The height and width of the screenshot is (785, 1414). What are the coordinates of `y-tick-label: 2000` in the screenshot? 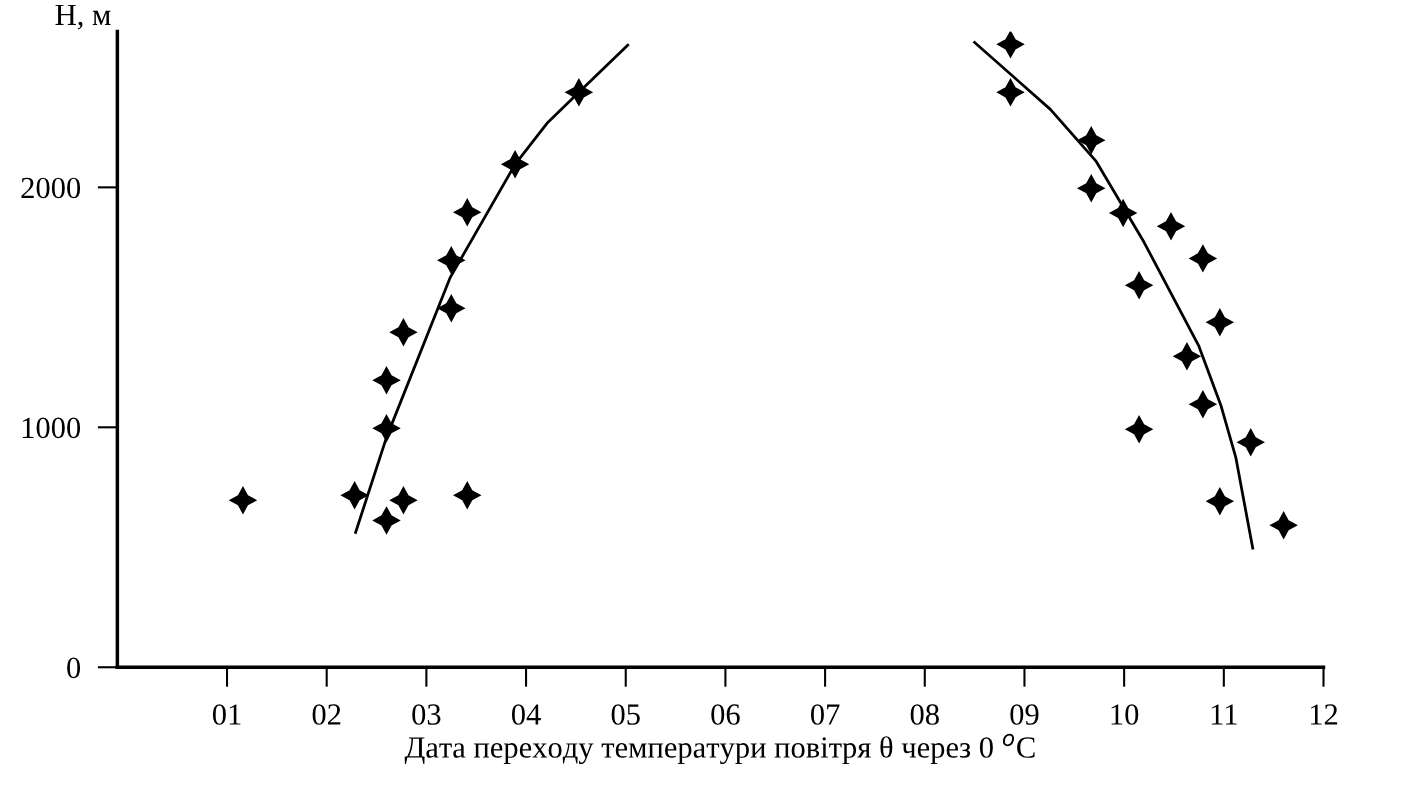 It's located at (51, 188).